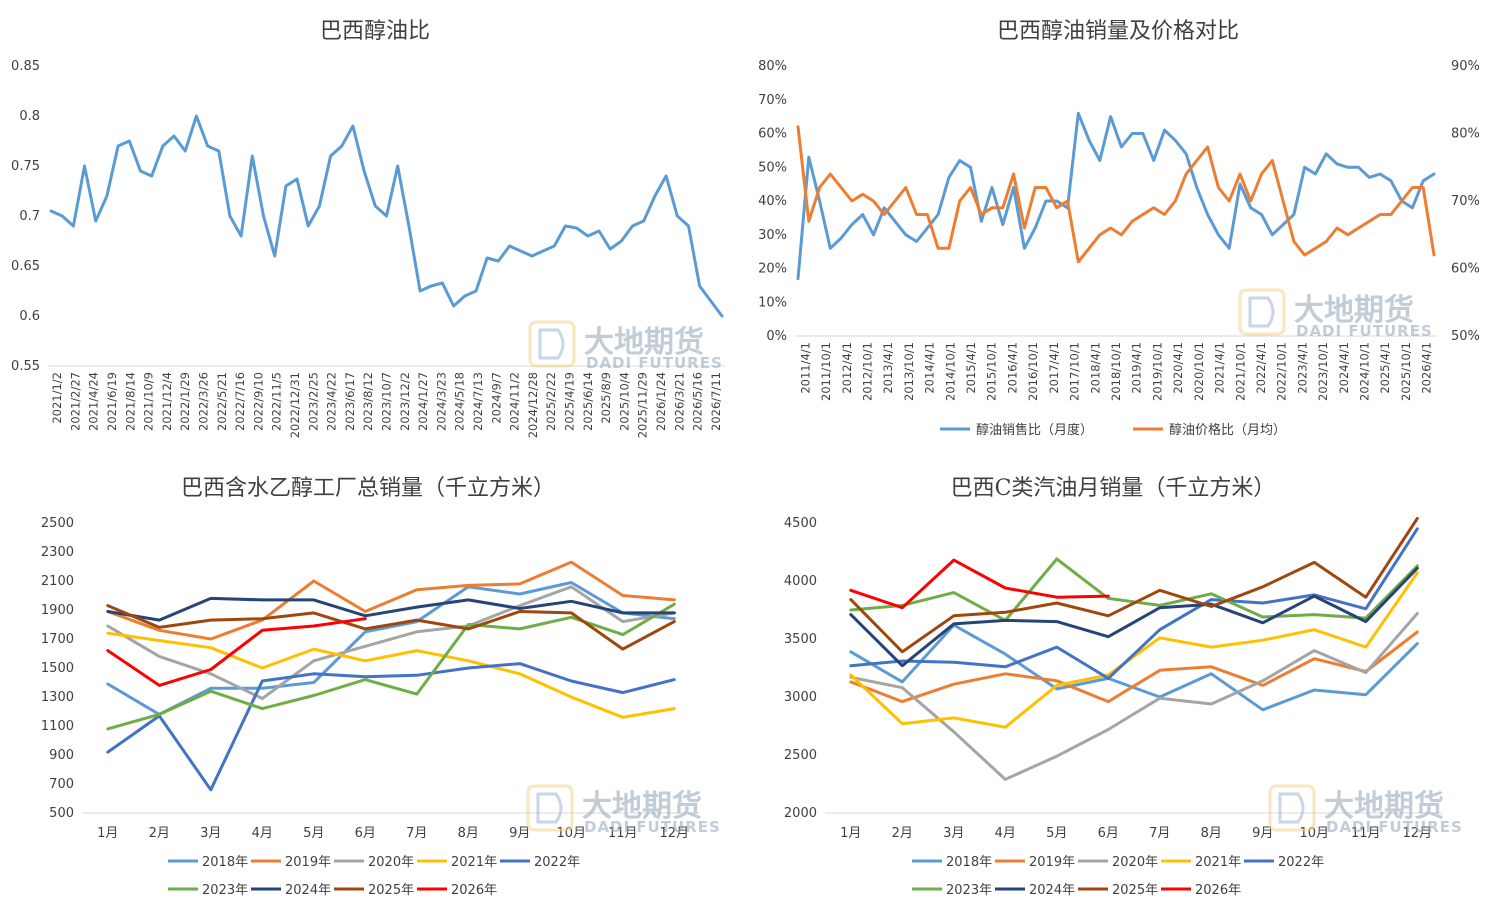 Image resolution: width=1490 pixels, height=915 pixels. What do you see at coordinates (1344, 368) in the screenshot?
I see `x-tick-label: 2024/4/1` at bounding box center [1344, 368].